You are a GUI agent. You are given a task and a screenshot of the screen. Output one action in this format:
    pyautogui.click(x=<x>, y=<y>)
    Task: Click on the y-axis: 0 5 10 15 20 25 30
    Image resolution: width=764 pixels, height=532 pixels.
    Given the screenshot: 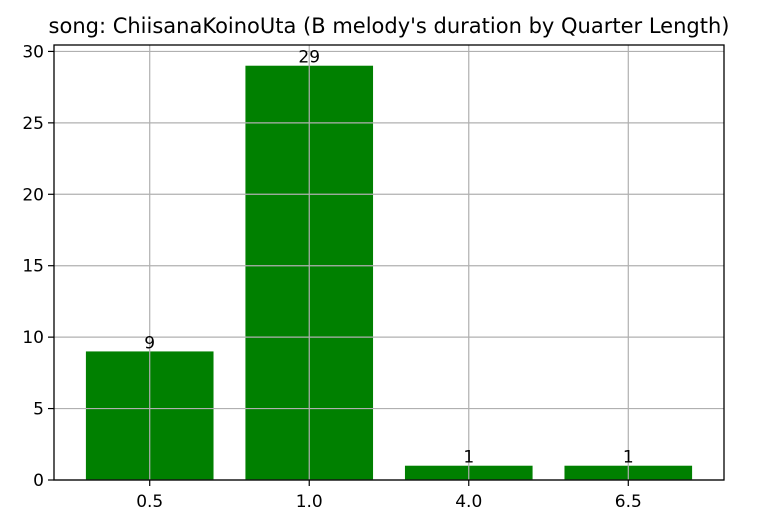 What is the action you would take?
    pyautogui.click(x=38, y=266)
    